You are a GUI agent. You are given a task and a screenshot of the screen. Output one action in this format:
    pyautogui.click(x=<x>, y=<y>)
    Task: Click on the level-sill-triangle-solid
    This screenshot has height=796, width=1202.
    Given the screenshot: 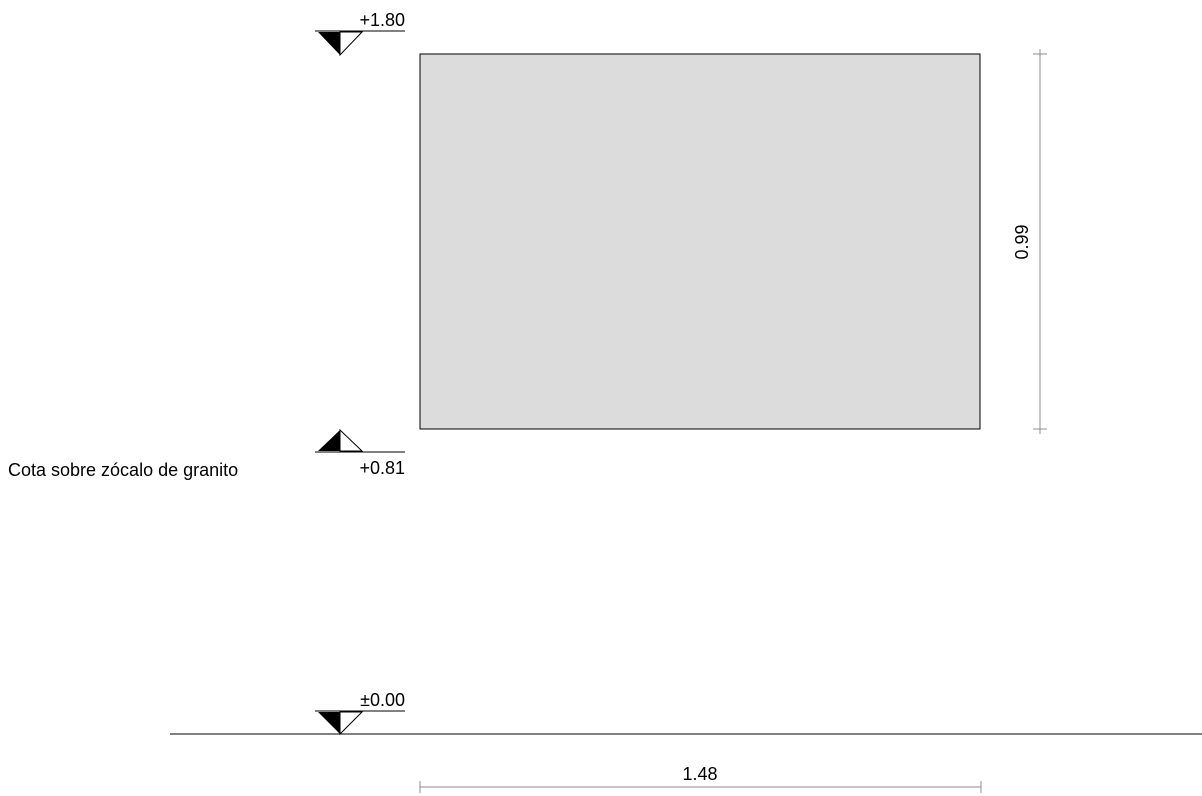 What is the action you would take?
    pyautogui.click(x=329, y=440)
    